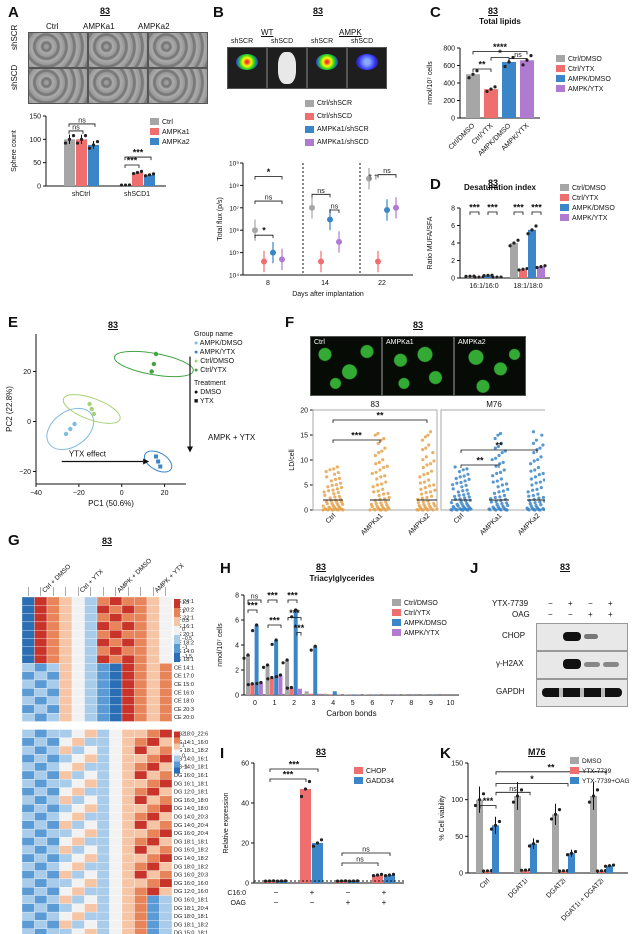 Image resolution: width=640 pixels, height=934 pixels. Describe the element at coordinates (58, 50) in the screenshot. I see `sphere-image` at that location.